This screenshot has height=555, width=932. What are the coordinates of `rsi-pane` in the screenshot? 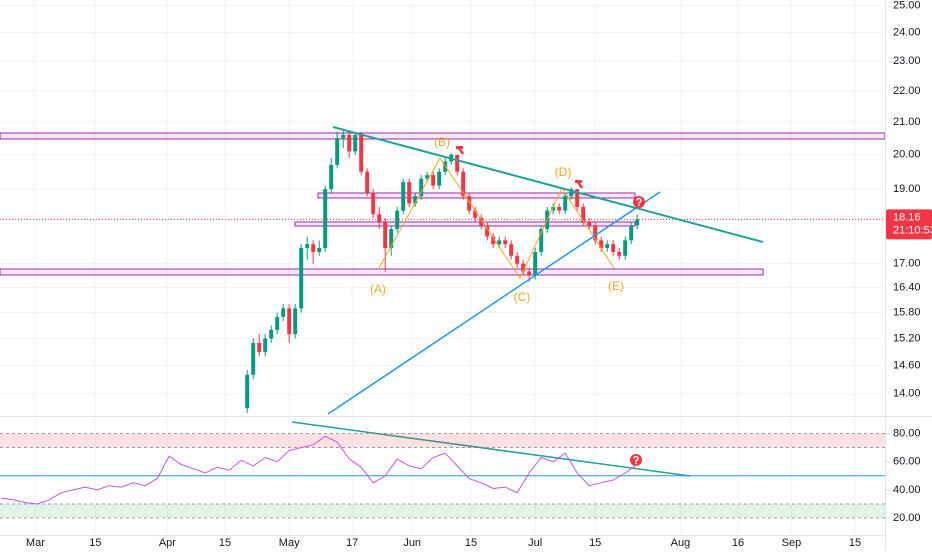 It's located at (442, 476).